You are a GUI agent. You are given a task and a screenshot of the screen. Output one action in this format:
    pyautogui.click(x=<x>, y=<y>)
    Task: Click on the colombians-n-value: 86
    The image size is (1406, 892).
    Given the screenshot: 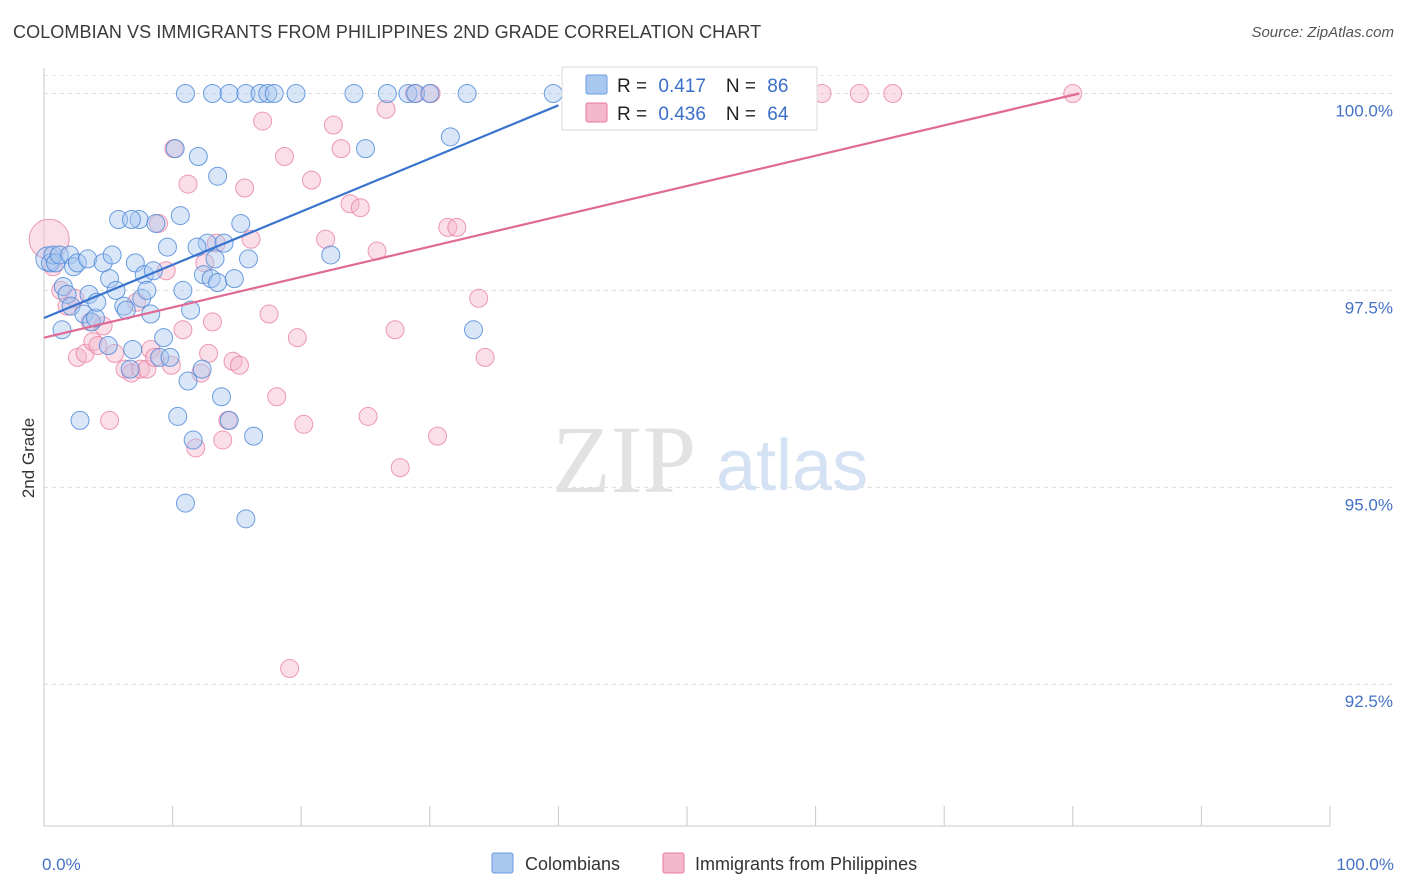 What is the action you would take?
    pyautogui.click(x=777, y=86)
    